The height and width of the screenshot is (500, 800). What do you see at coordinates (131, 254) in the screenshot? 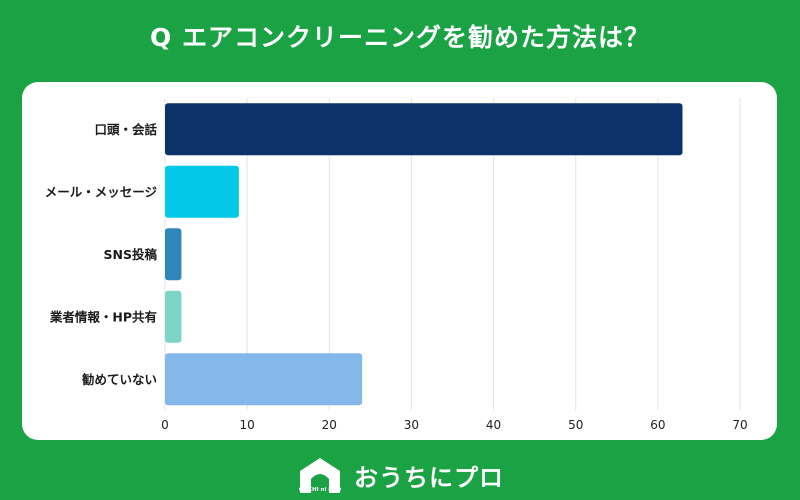
I see `category-label: SNS投稿` at bounding box center [131, 254].